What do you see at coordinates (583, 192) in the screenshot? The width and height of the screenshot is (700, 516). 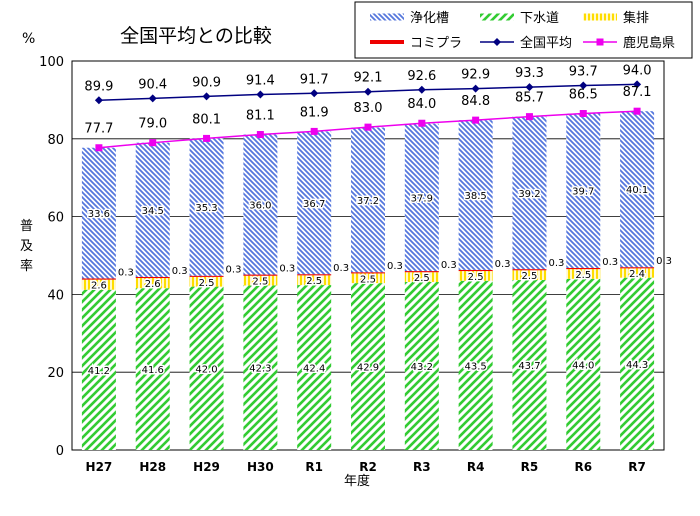 I see `data-label: 39.7` at bounding box center [583, 192].